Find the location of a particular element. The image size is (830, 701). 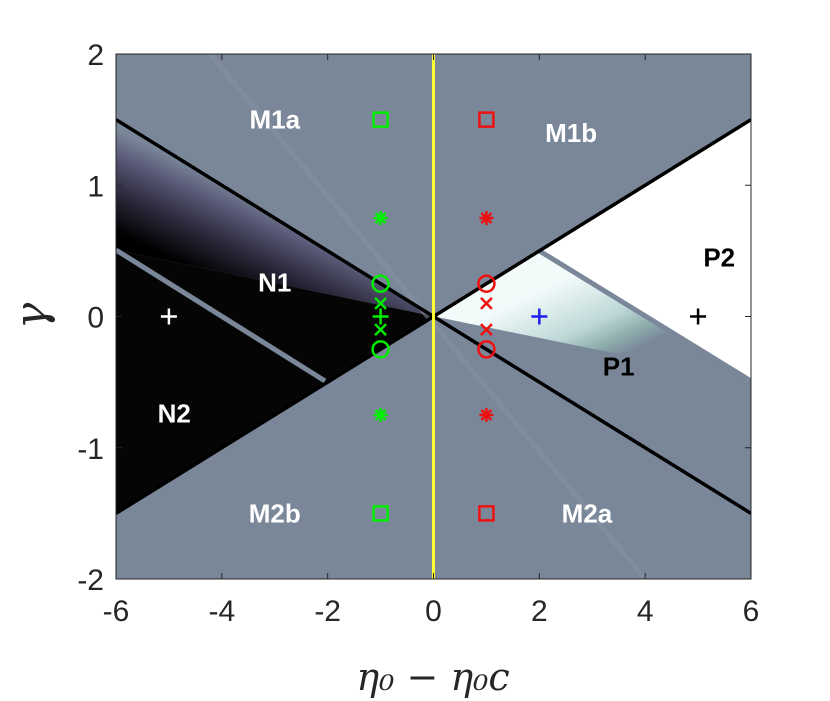

y-tick-label: 0 is located at coordinates (95, 318).